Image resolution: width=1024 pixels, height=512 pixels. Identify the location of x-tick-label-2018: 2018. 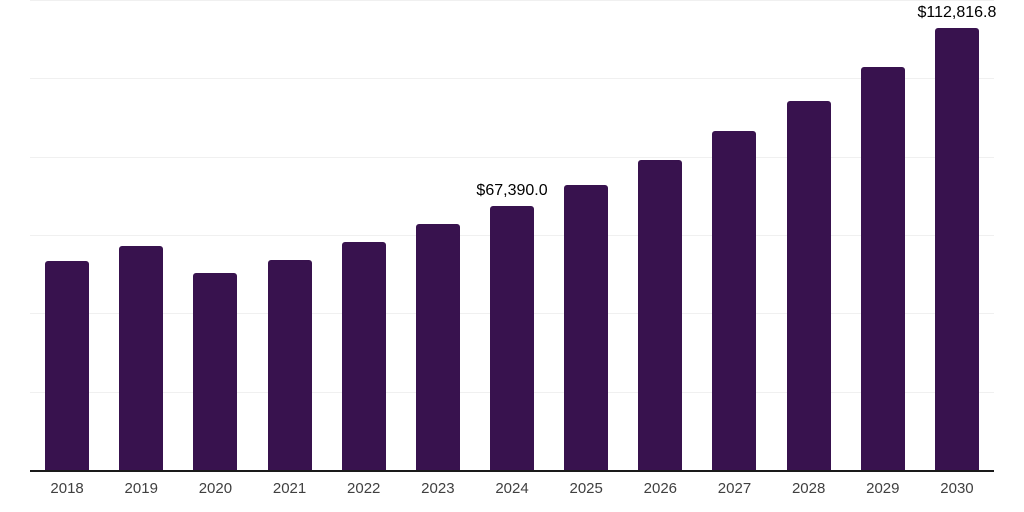
(67, 488).